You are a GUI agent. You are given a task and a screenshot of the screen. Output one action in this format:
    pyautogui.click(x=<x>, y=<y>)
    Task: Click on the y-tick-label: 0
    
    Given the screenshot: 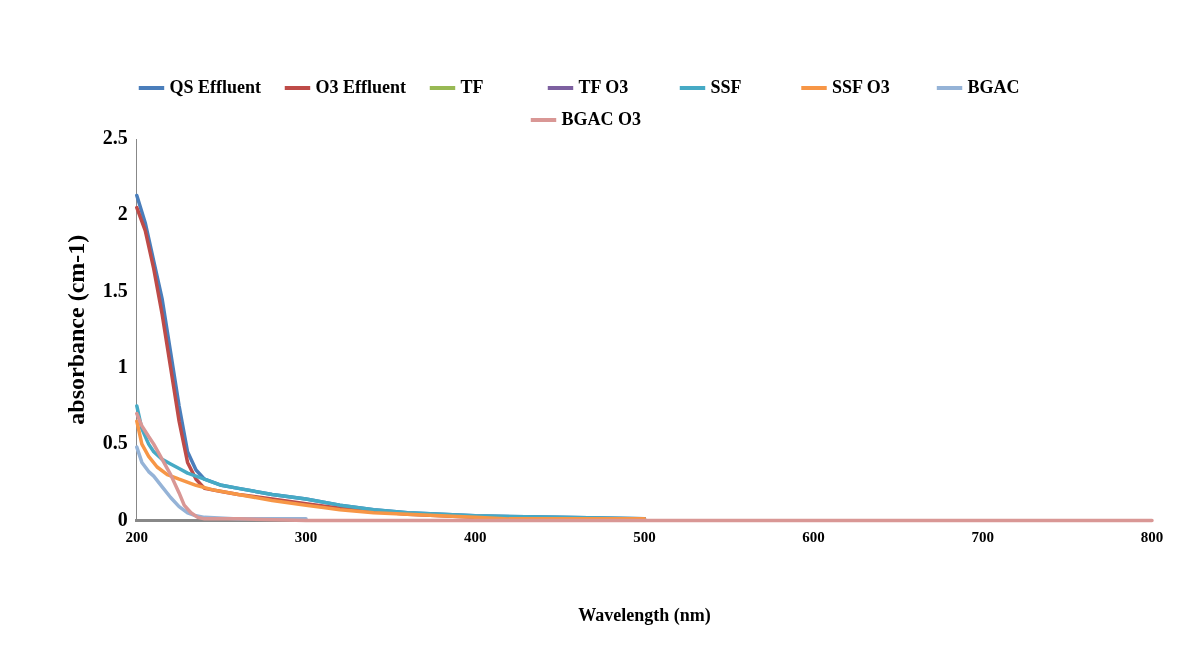 What is the action you would take?
    pyautogui.click(x=122, y=518)
    